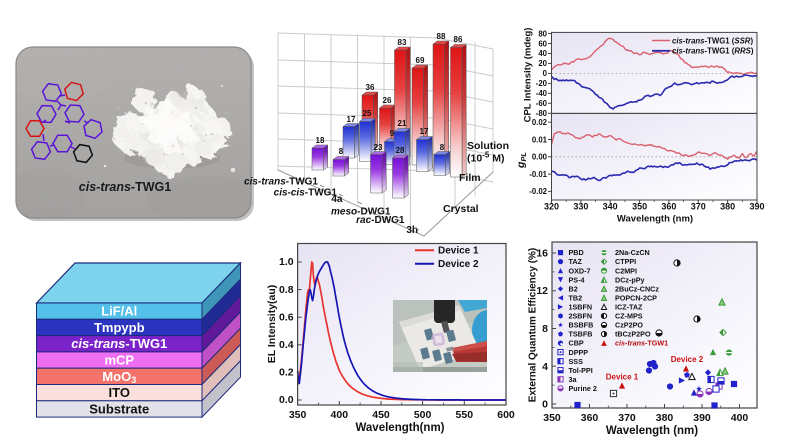  I want to click on svg-text: 12, so click(542, 291).